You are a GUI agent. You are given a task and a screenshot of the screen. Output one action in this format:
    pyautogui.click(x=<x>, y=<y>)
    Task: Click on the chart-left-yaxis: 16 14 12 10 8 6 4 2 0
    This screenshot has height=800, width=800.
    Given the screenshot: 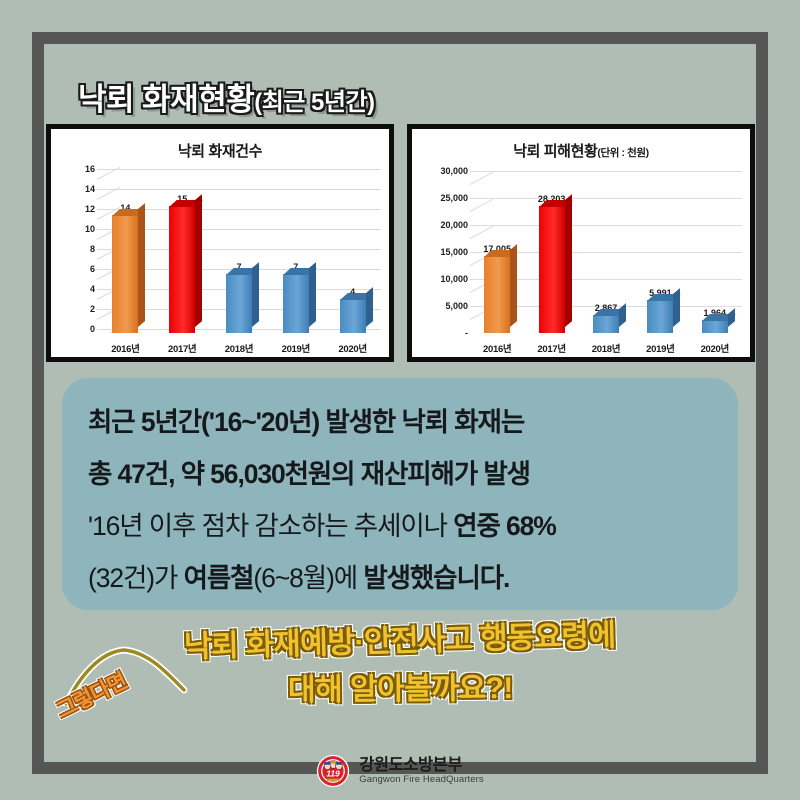 What is the action you would take?
    pyautogui.click(x=74, y=249)
    